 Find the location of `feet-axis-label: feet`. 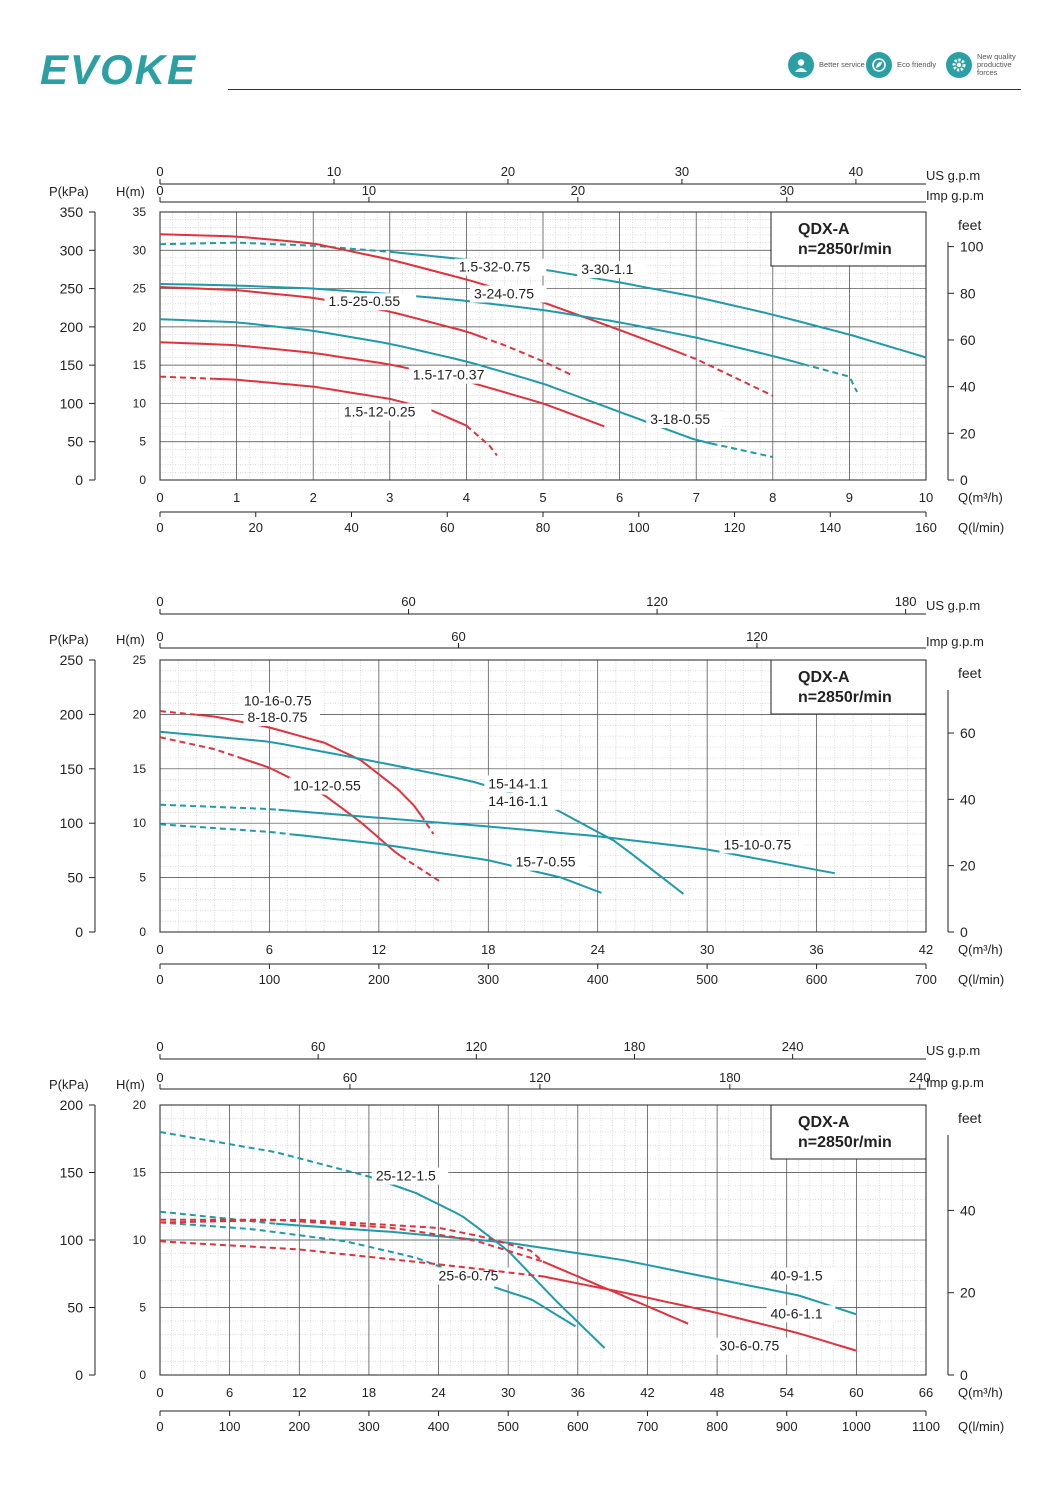

feet-axis-label: feet is located at coordinates (969, 673).